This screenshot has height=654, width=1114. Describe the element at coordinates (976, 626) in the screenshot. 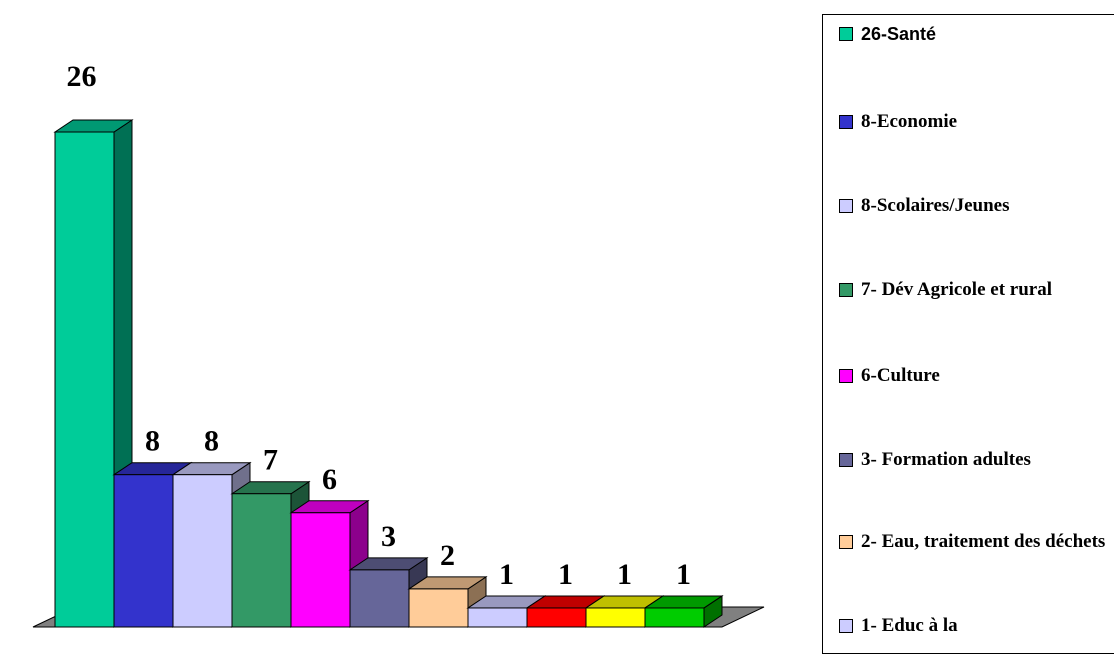

I see `legend-item: 1- Educ à la` at that location.